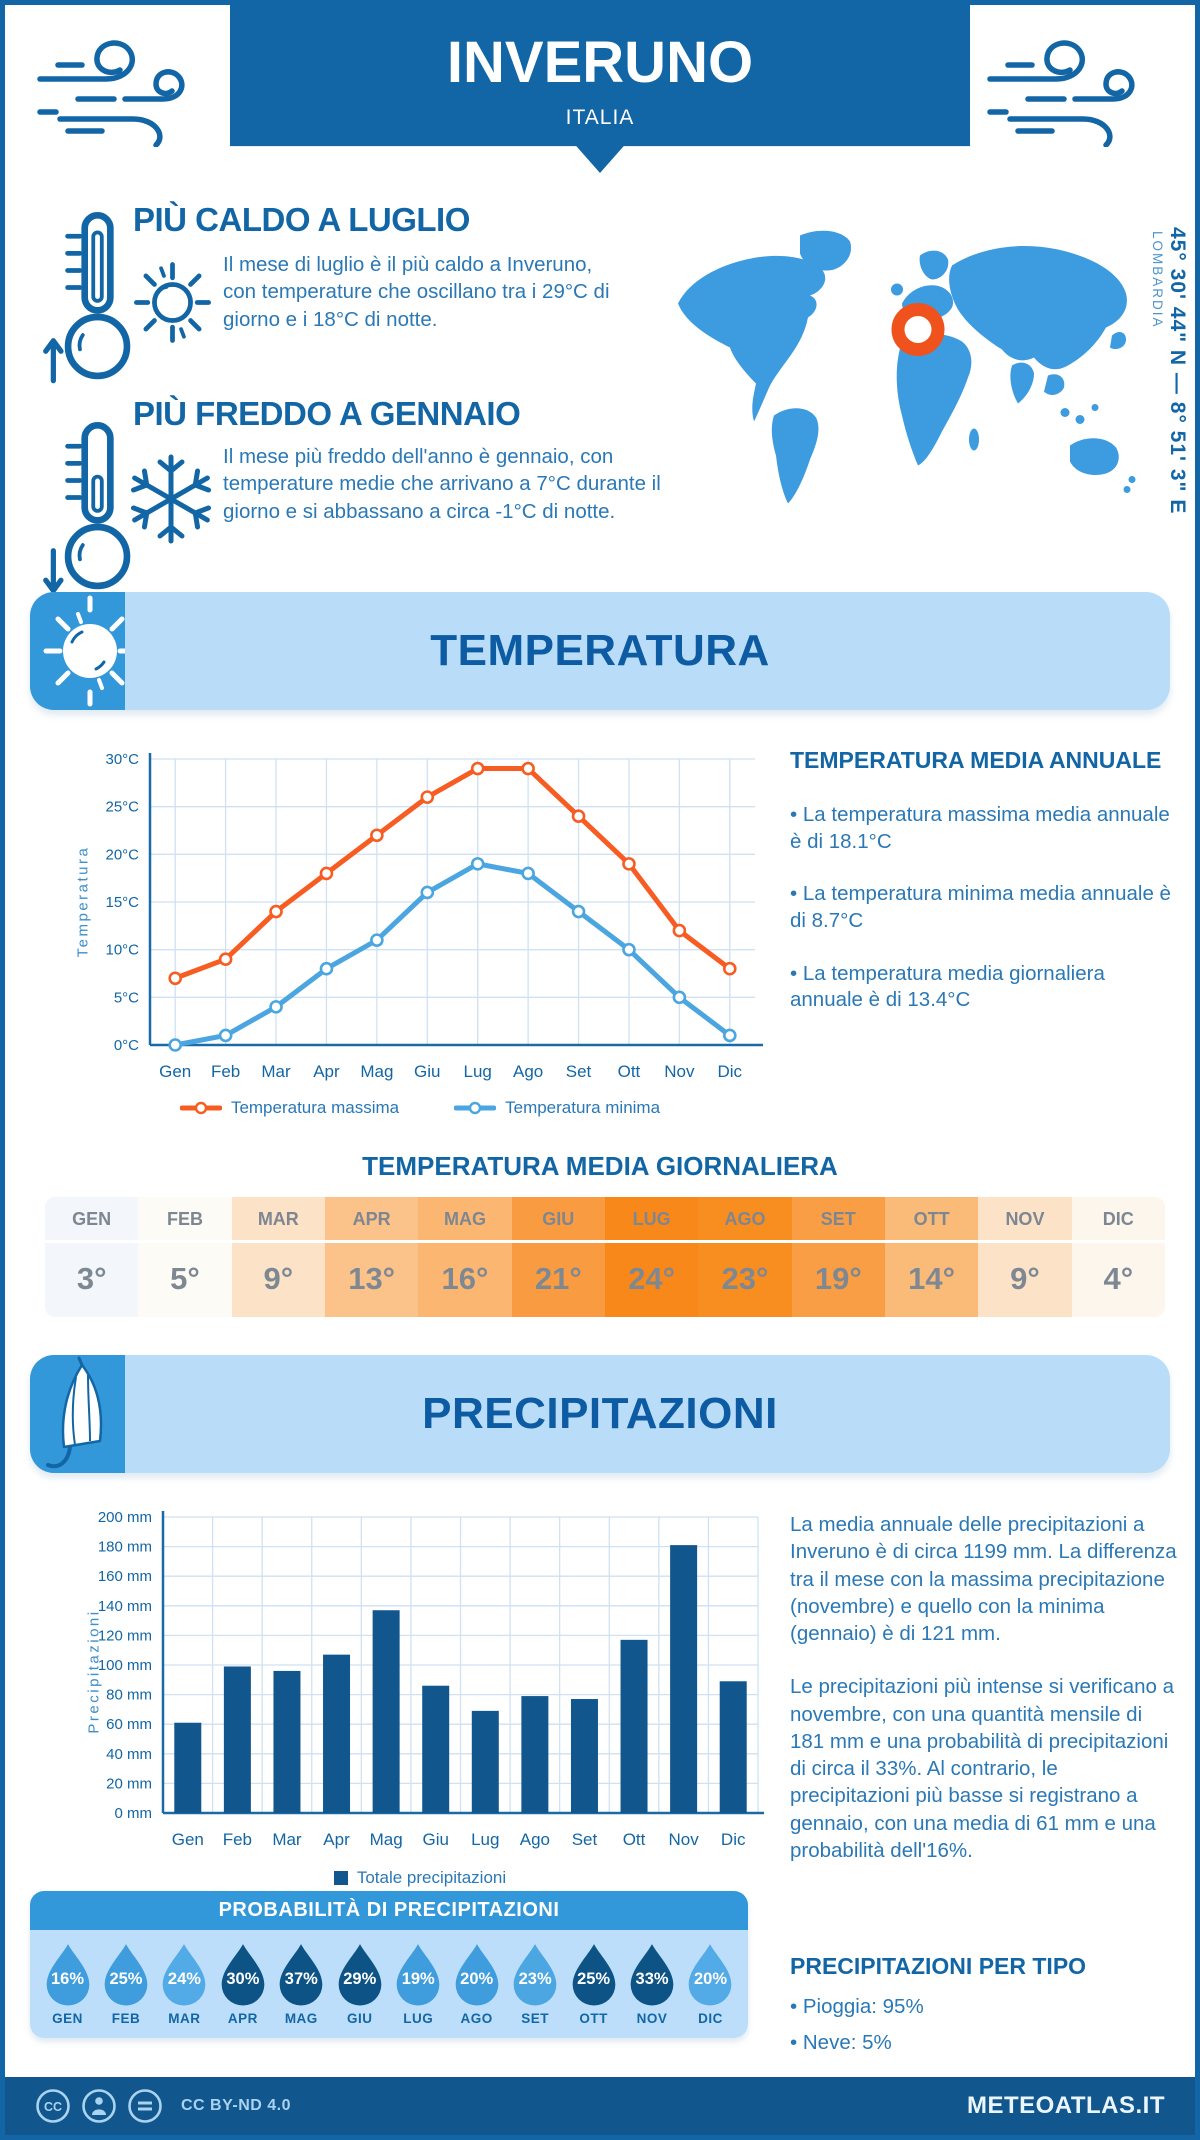 The width and height of the screenshot is (1200, 2140). What do you see at coordinates (594, 1974) in the screenshot?
I see `water-drop-icon: 25%` at bounding box center [594, 1974].